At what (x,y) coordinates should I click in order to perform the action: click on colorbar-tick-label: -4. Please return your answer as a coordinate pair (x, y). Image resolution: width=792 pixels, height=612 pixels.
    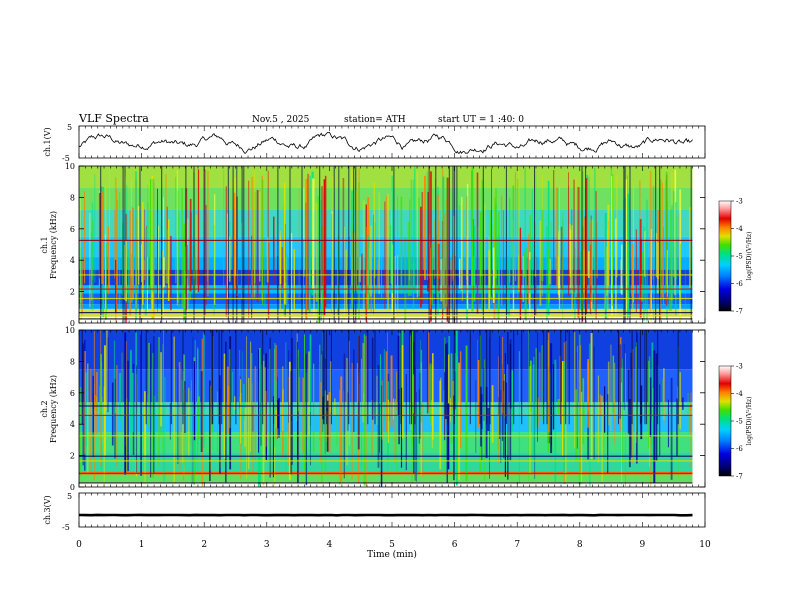
    Looking at the image, I should click on (739, 394).